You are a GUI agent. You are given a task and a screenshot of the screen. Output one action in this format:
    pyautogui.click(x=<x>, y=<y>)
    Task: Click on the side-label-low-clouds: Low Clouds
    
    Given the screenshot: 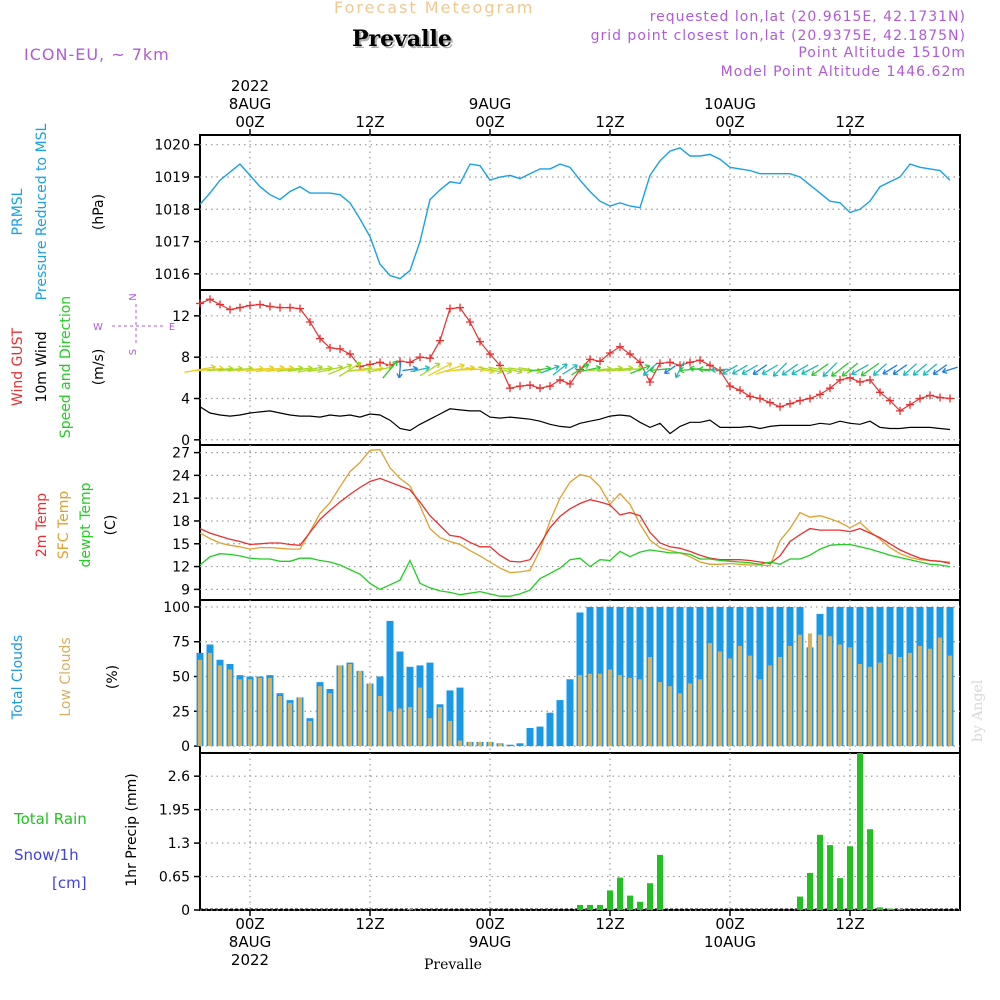 What is the action you would take?
    pyautogui.click(x=66, y=676)
    